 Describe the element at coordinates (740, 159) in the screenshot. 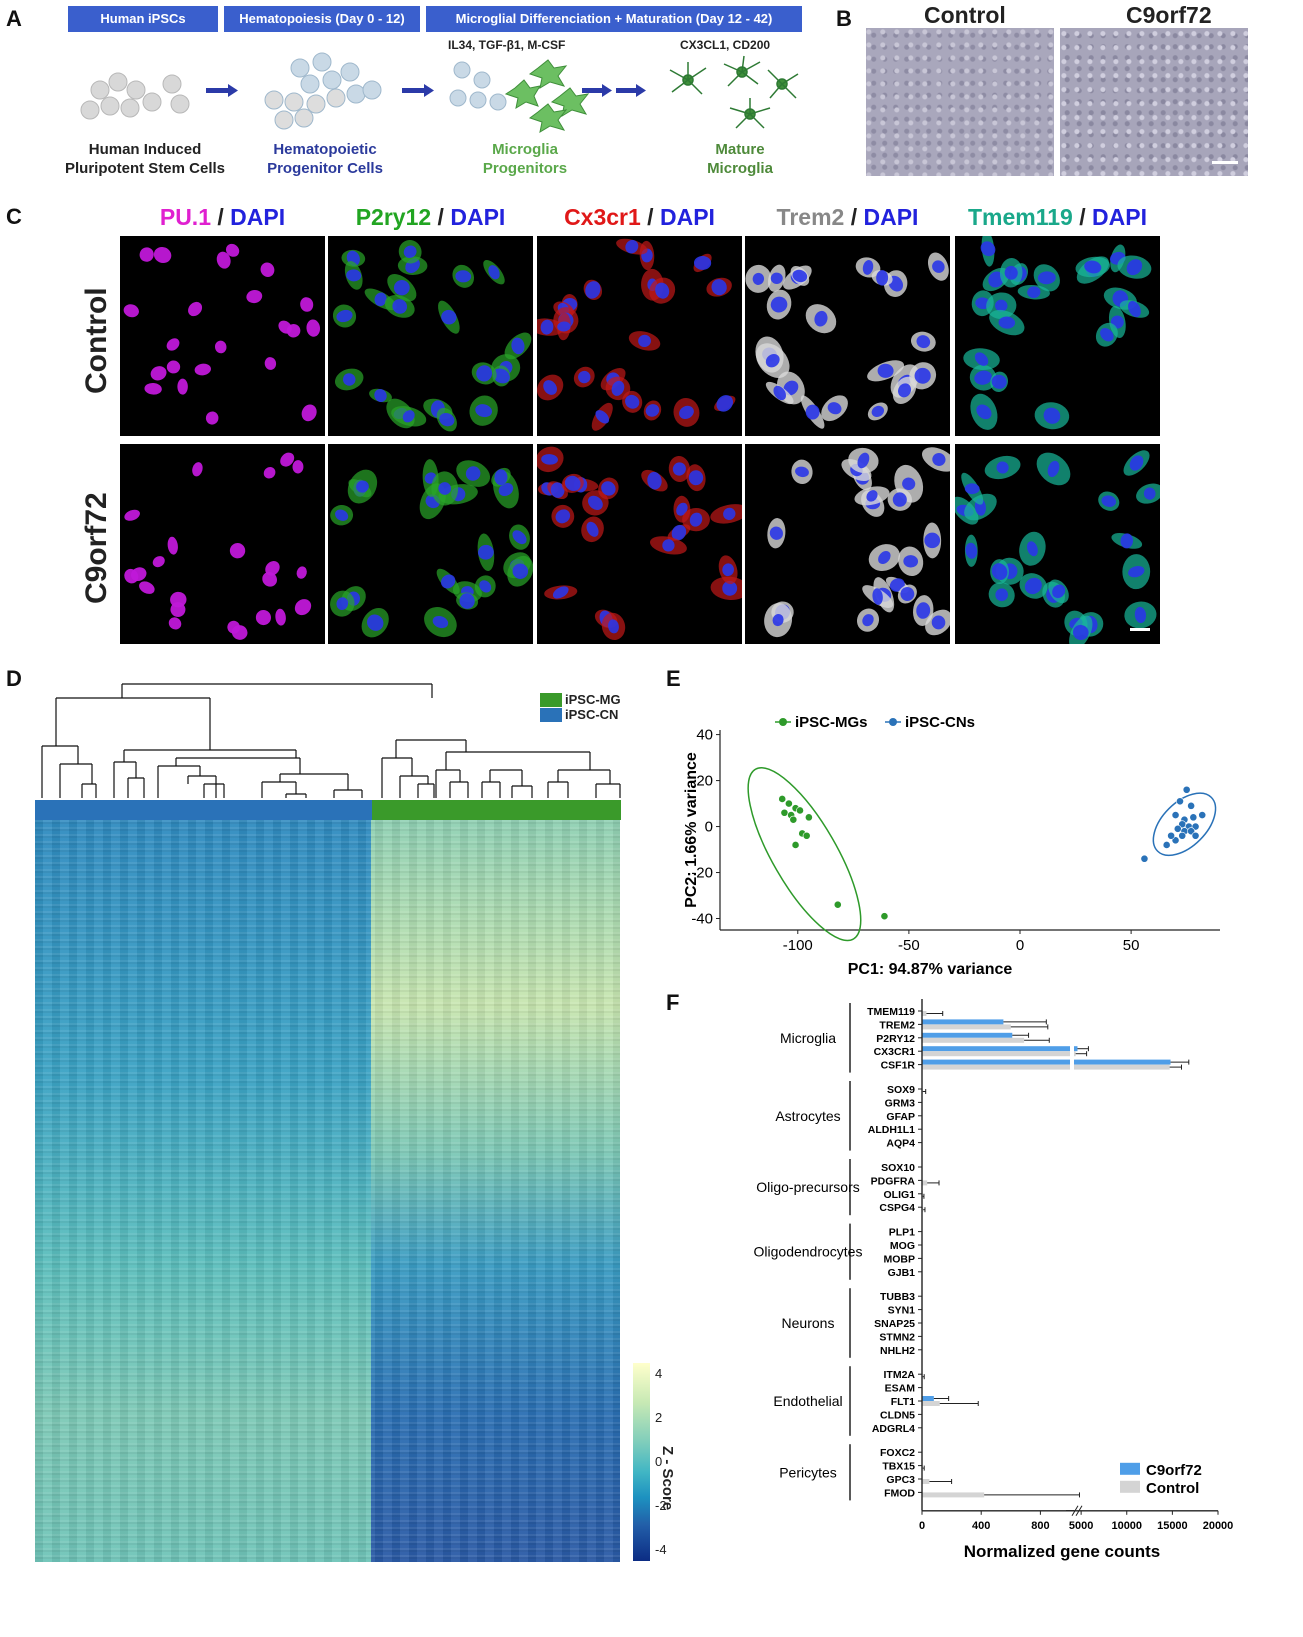

I see `stage-mature-microglia: Mature Microglia` at that location.